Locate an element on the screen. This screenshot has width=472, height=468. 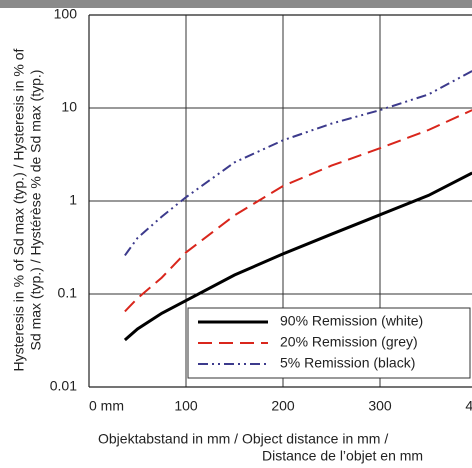
top-bar is located at coordinates (236, 4).